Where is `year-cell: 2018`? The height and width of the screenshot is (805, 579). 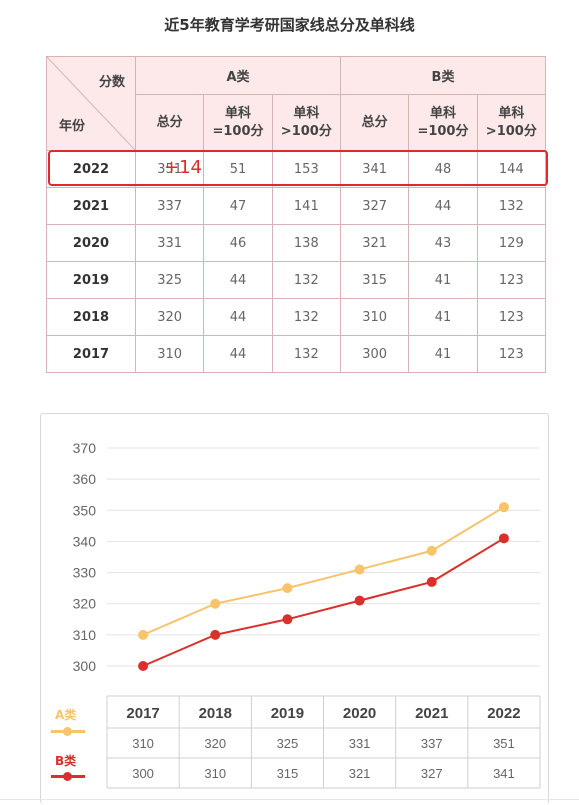 year-cell: 2018 is located at coordinates (91, 317).